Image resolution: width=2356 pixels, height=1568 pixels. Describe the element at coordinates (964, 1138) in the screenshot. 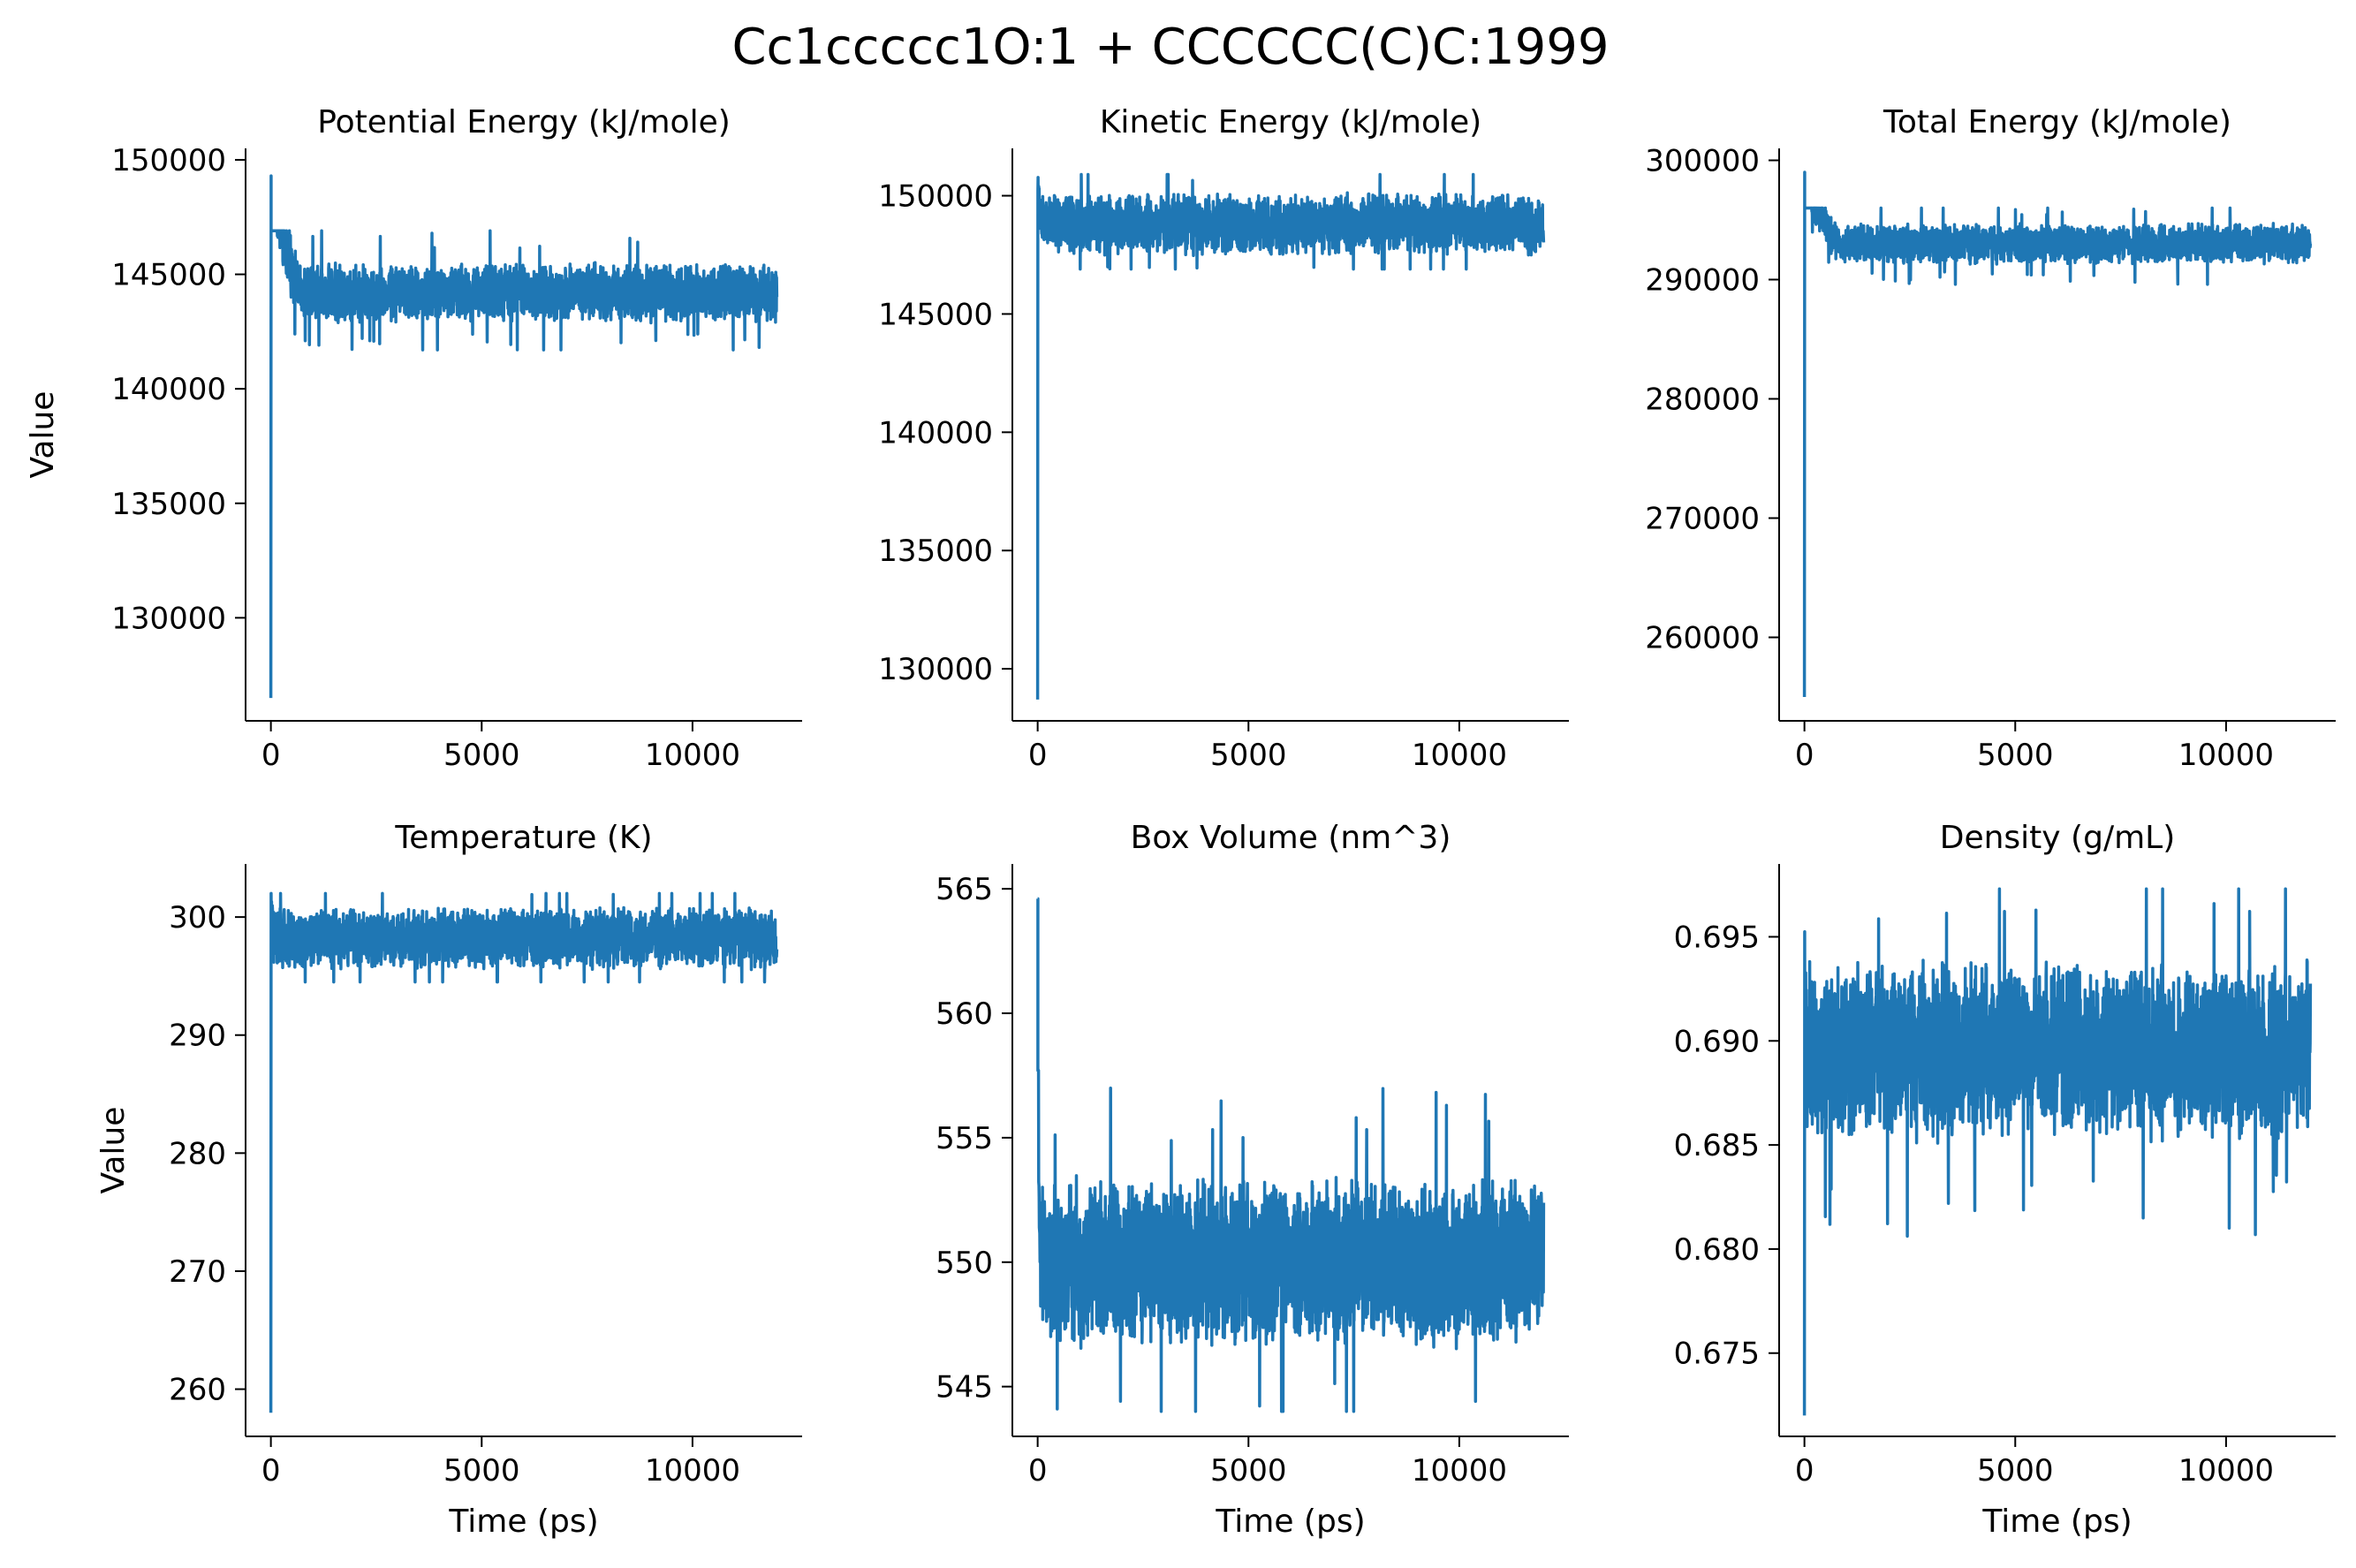

I see `y-tick-label: 555` at that location.